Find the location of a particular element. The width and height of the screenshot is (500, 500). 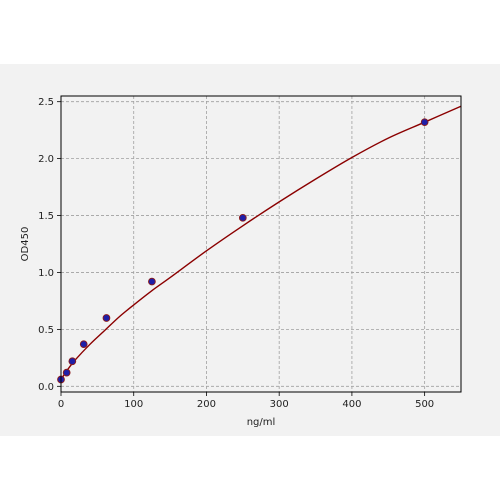

x-tick-label: 300 is located at coordinates (279, 404).